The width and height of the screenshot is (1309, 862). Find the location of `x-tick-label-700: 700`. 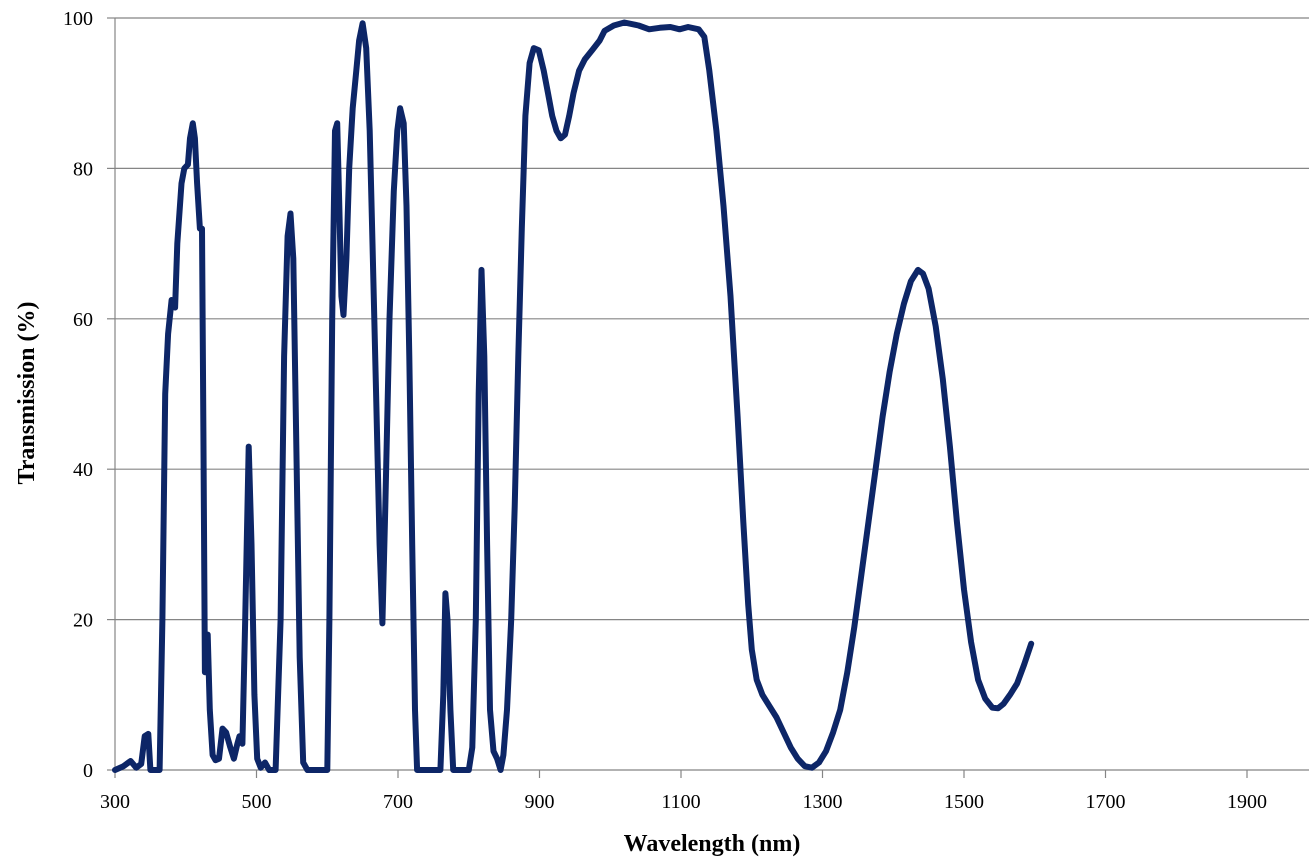

x-tick-label-700: 700 is located at coordinates (398, 802).